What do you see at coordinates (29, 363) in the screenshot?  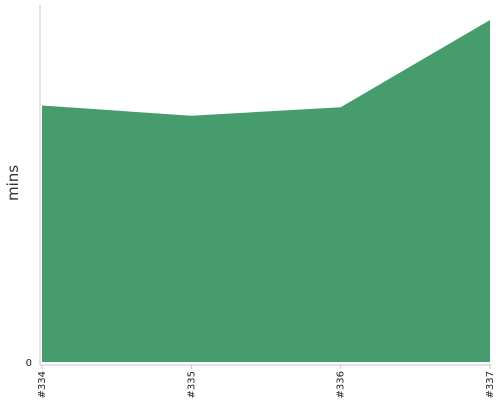 I see `y-tick-label: 0` at bounding box center [29, 363].